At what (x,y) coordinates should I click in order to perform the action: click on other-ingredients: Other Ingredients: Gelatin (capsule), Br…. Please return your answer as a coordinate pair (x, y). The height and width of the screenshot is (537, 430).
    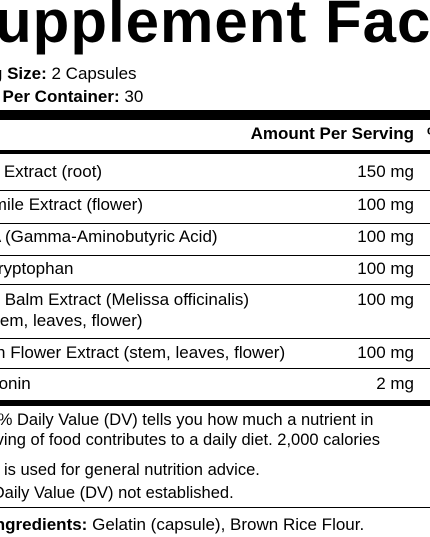
    Looking at the image, I should click on (182, 525).